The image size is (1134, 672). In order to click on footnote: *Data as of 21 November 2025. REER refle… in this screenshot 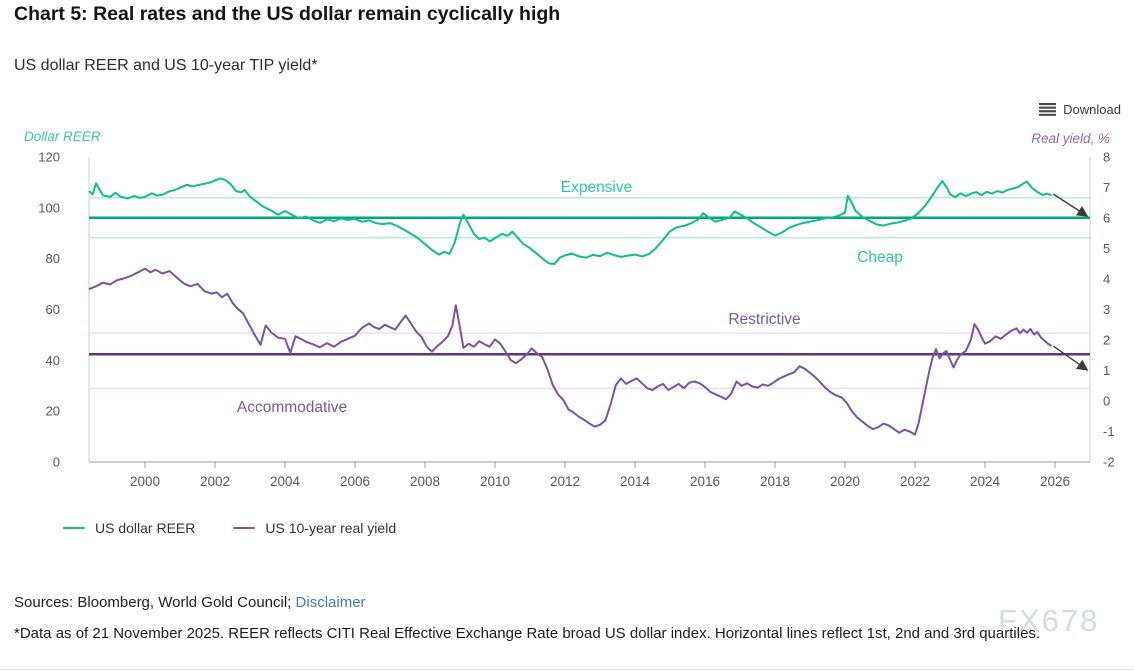, I will do `click(527, 633)`.